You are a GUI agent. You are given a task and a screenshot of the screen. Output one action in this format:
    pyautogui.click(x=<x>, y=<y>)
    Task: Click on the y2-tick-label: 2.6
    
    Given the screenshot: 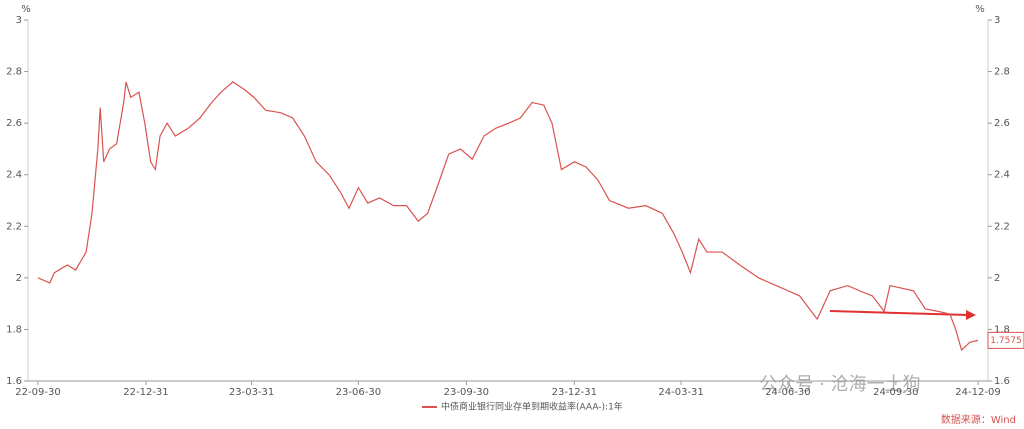 What is the action you would take?
    pyautogui.click(x=1002, y=123)
    